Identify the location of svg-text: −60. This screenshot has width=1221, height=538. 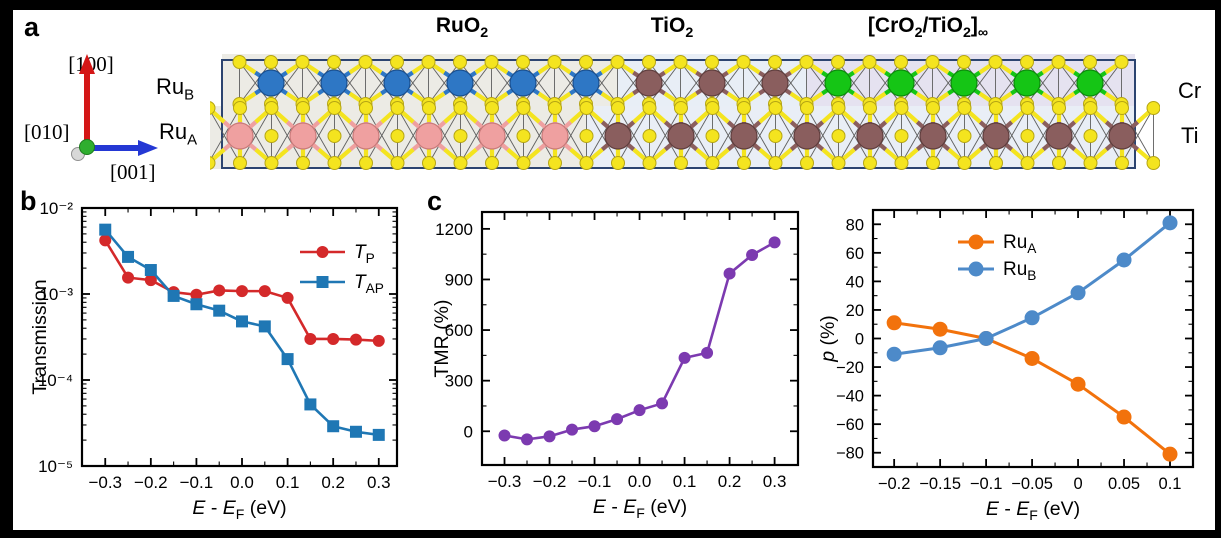
(850, 425).